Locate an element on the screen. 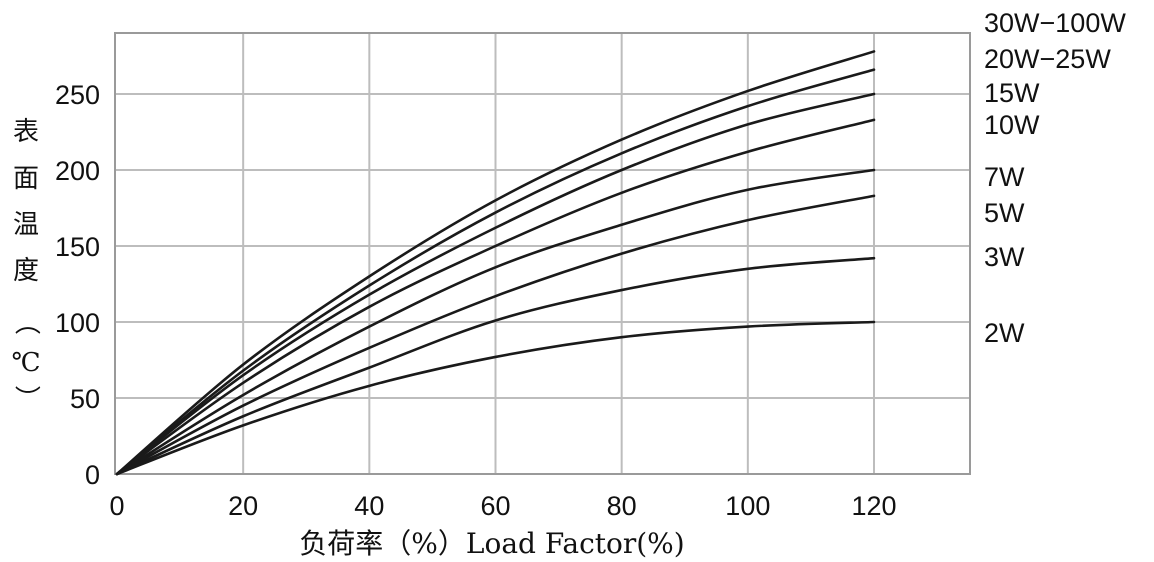 Image resolution: width=1154 pixels, height=562 pixels. y-tick-label: 200 is located at coordinates (77, 171).